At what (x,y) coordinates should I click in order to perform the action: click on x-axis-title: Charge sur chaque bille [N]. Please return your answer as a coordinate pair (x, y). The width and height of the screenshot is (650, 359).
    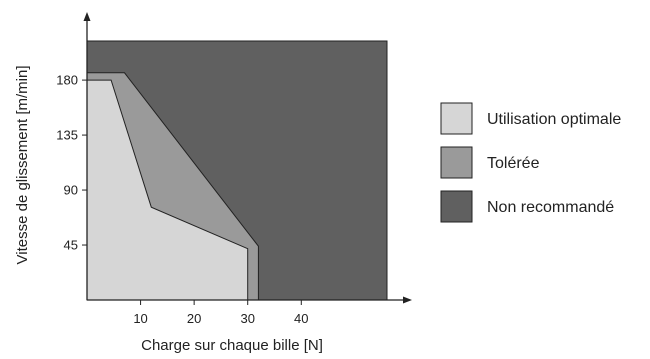
    Looking at the image, I should click on (232, 345).